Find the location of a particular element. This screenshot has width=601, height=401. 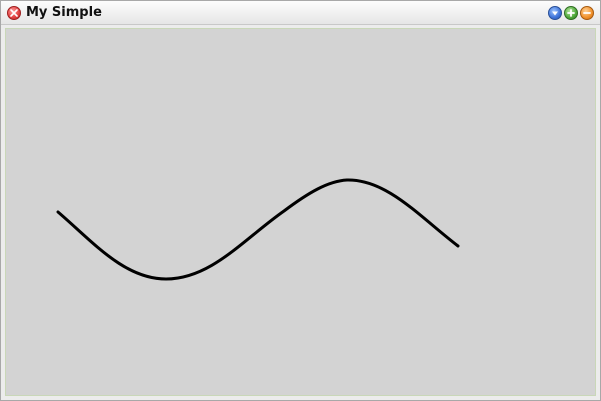

close-icon is located at coordinates (14, 13).